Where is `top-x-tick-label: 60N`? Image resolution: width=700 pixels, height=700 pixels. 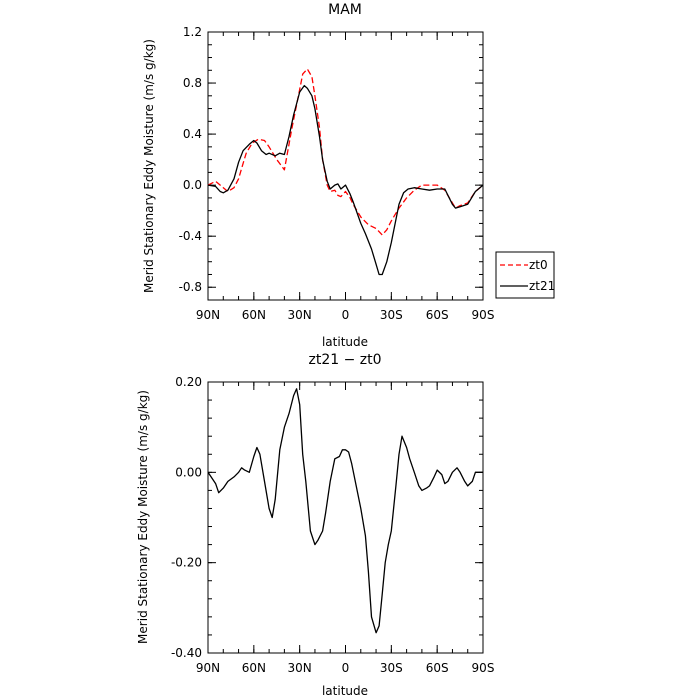 top-x-tick-label: 60N is located at coordinates (254, 315).